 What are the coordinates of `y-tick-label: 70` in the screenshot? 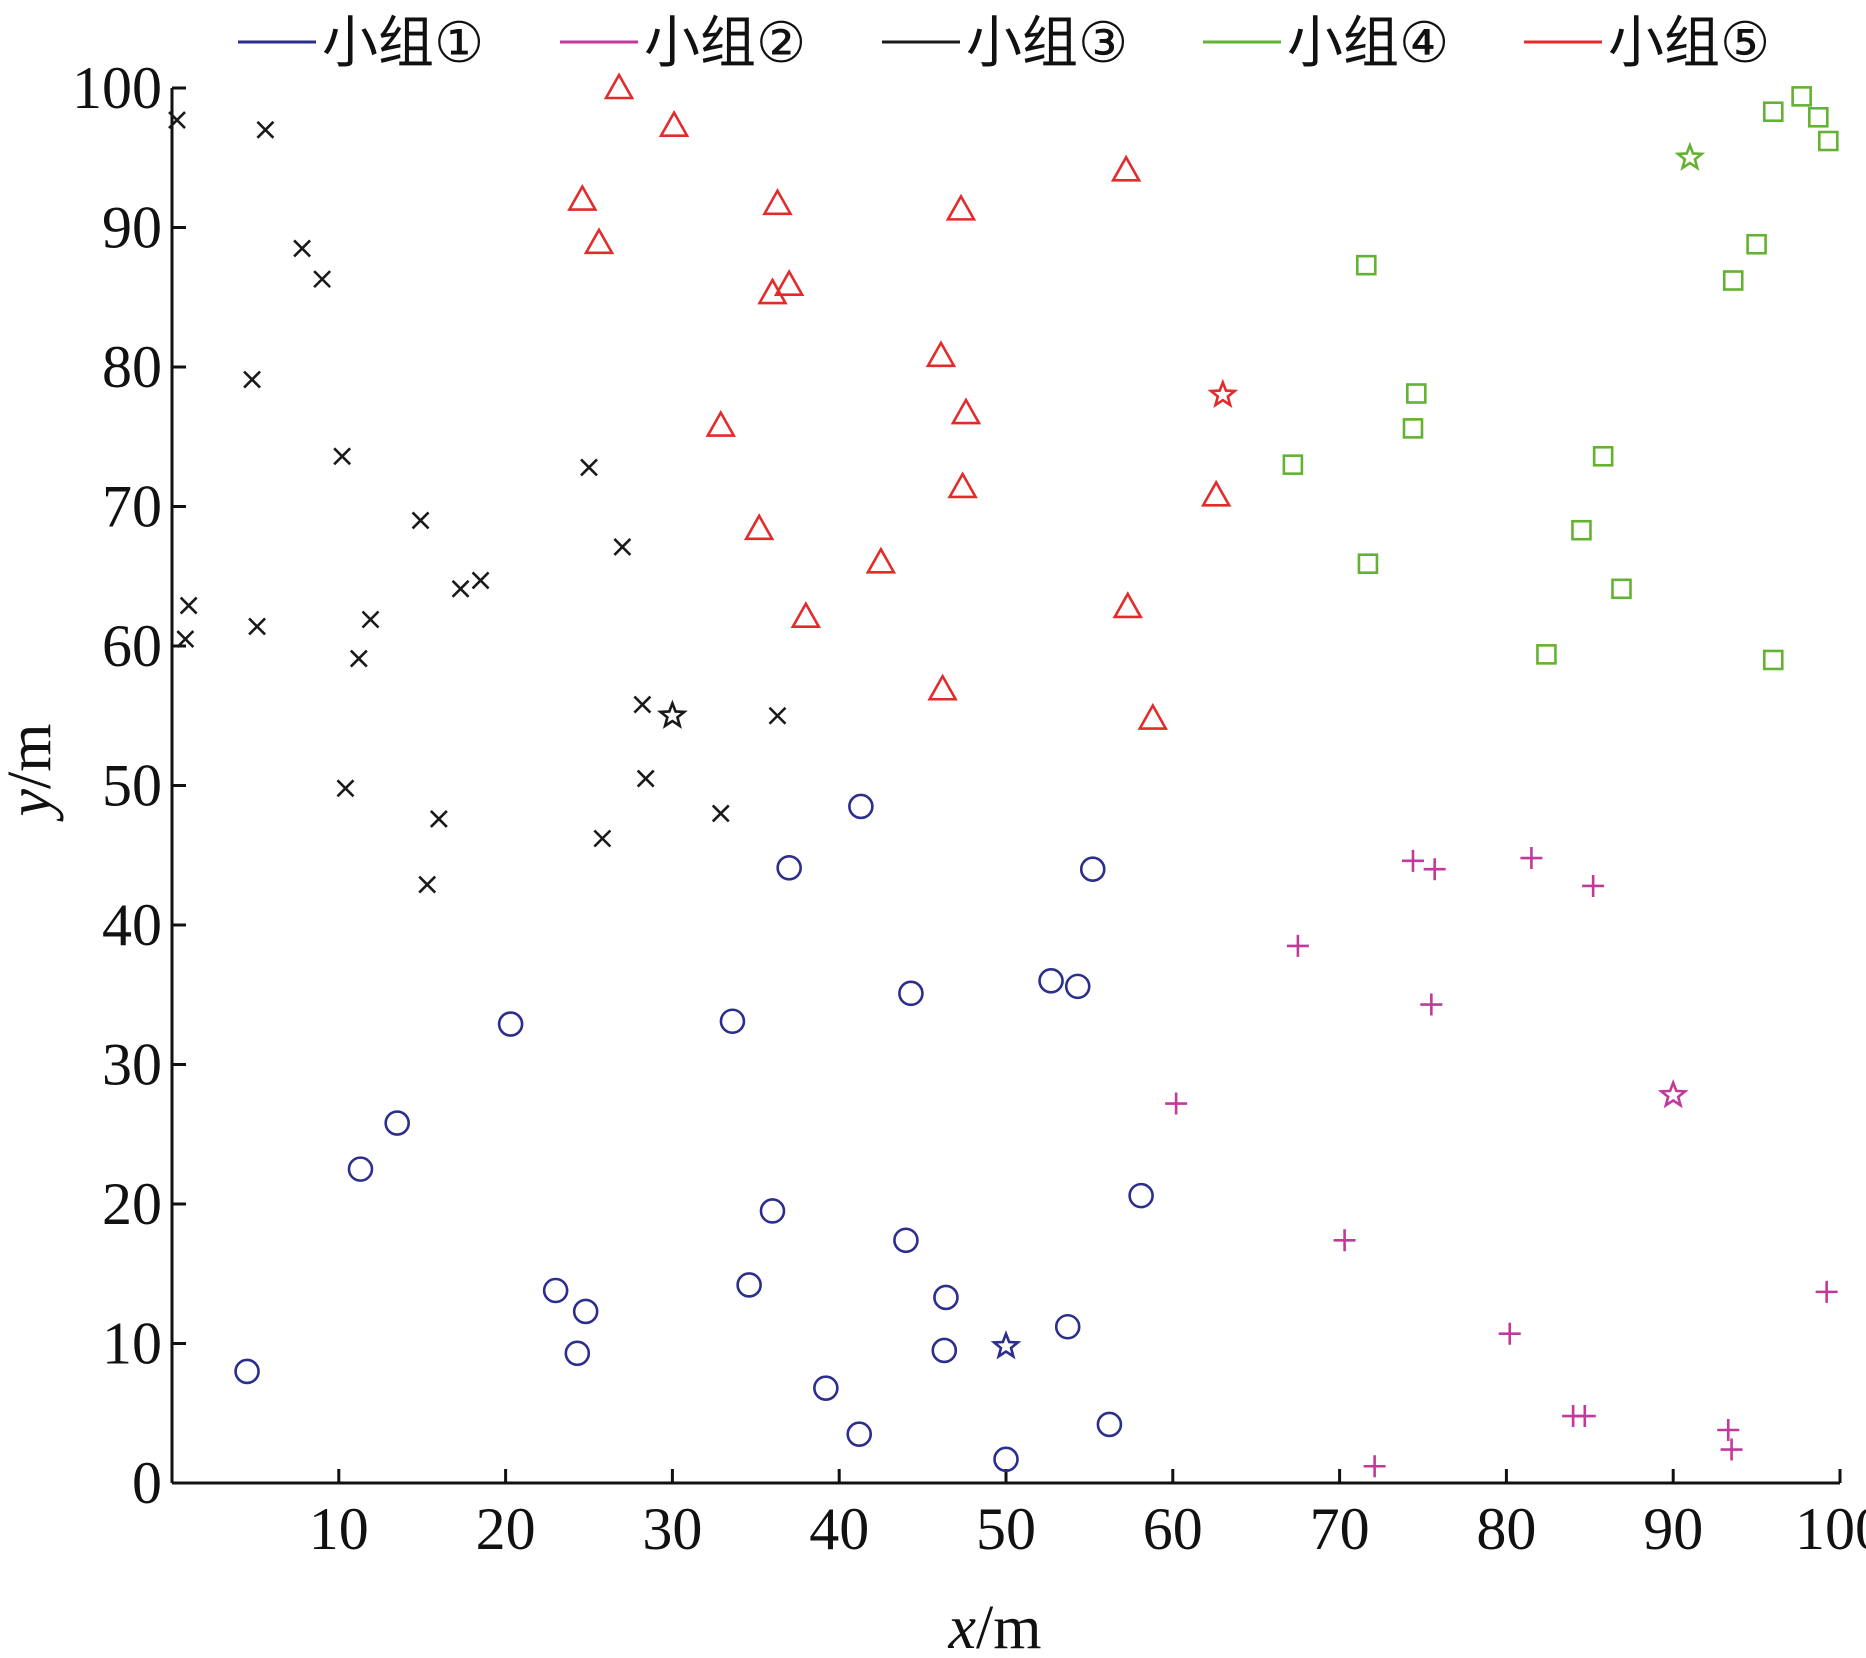 It's located at (132, 507).